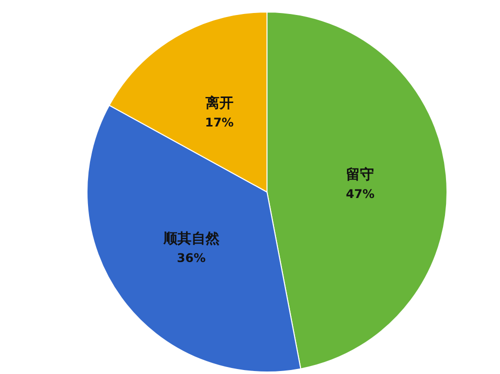 This screenshot has width=500, height=374. What do you see at coordinates (360, 175) in the screenshot?
I see `slice-label: 留守` at bounding box center [360, 175].